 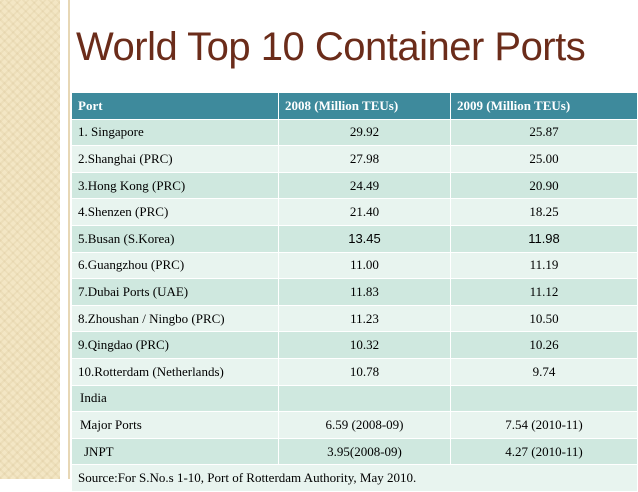 I want to click on table-row: 2.Shanghai (PRC) 27.98 25.00, so click(x=354, y=159).